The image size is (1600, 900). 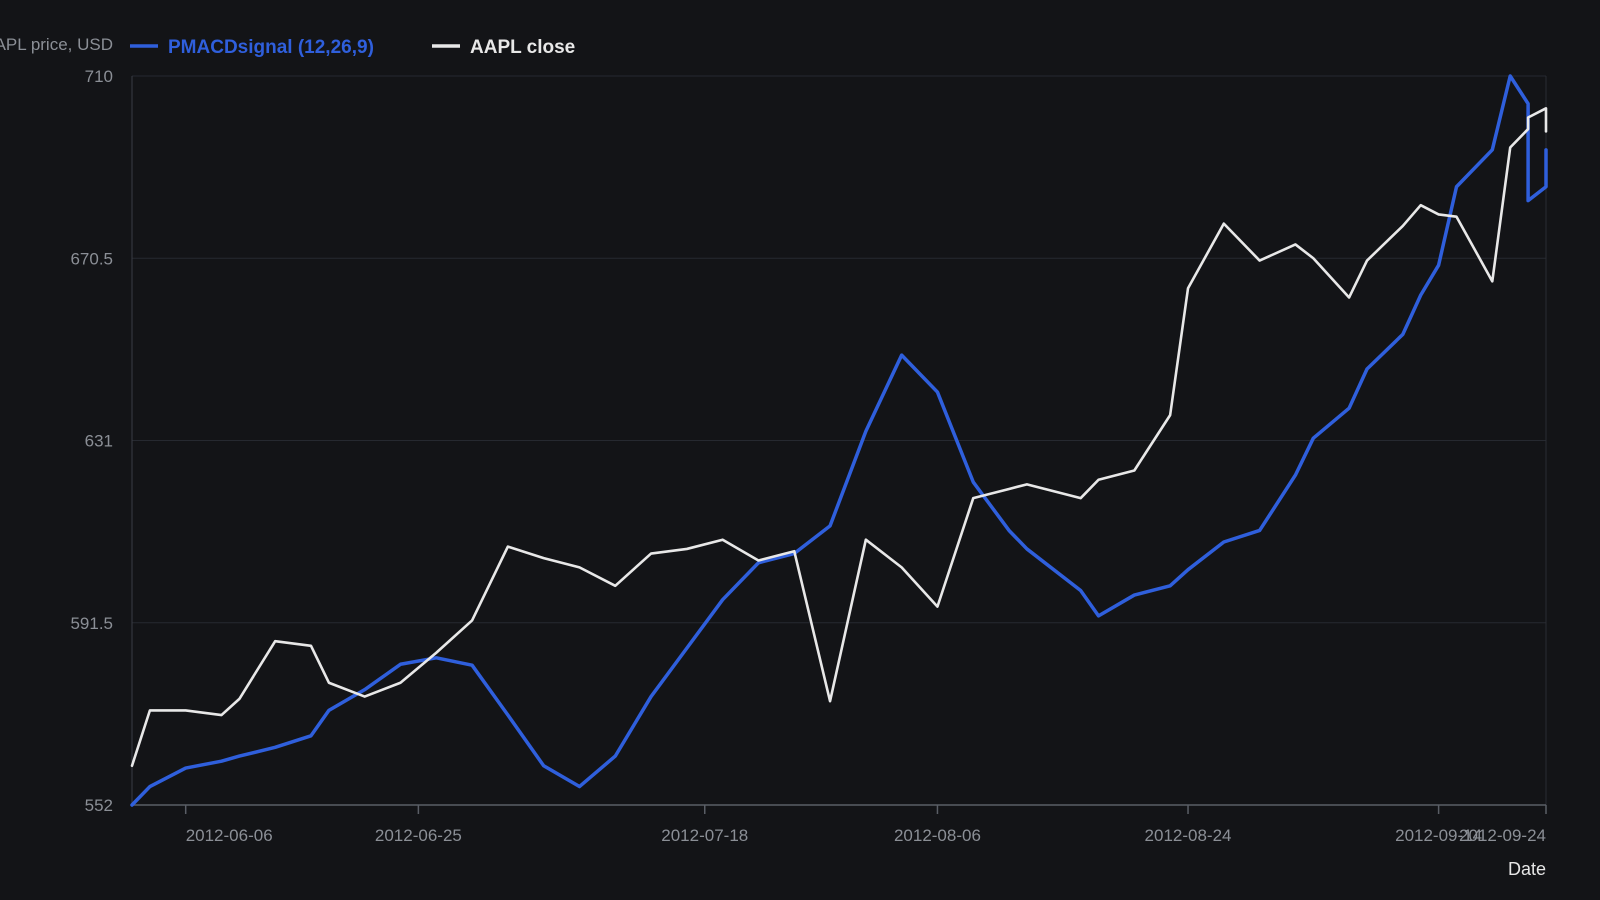 What do you see at coordinates (91, 258) in the screenshot?
I see `y-tick-label: 670.5` at bounding box center [91, 258].